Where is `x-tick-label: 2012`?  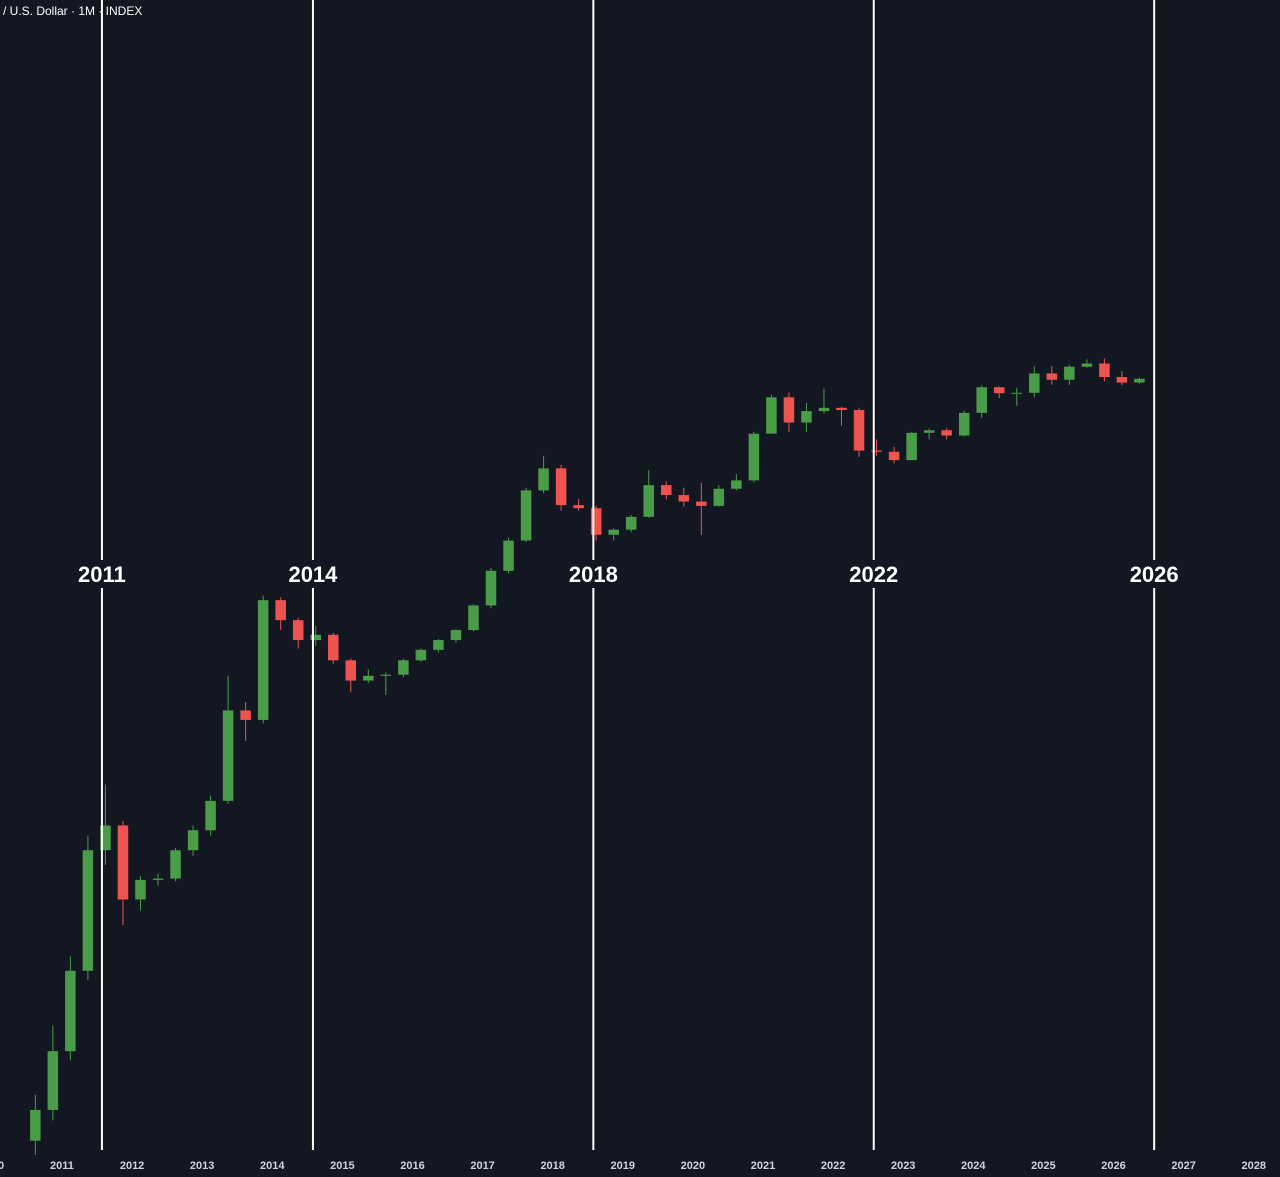
x-tick-label: 2012 is located at coordinates (132, 1166).